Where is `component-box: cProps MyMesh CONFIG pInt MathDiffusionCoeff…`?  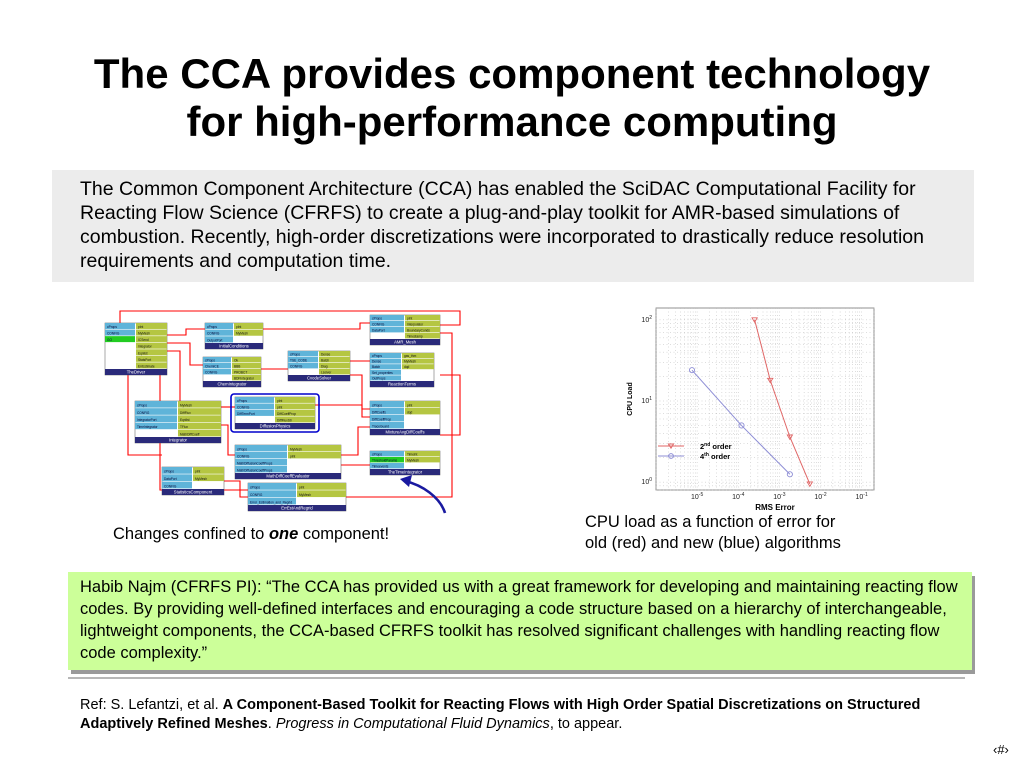 component-box: cProps MyMesh CONFIG pInt MathDiffusionCoeff… is located at coordinates (288, 462).